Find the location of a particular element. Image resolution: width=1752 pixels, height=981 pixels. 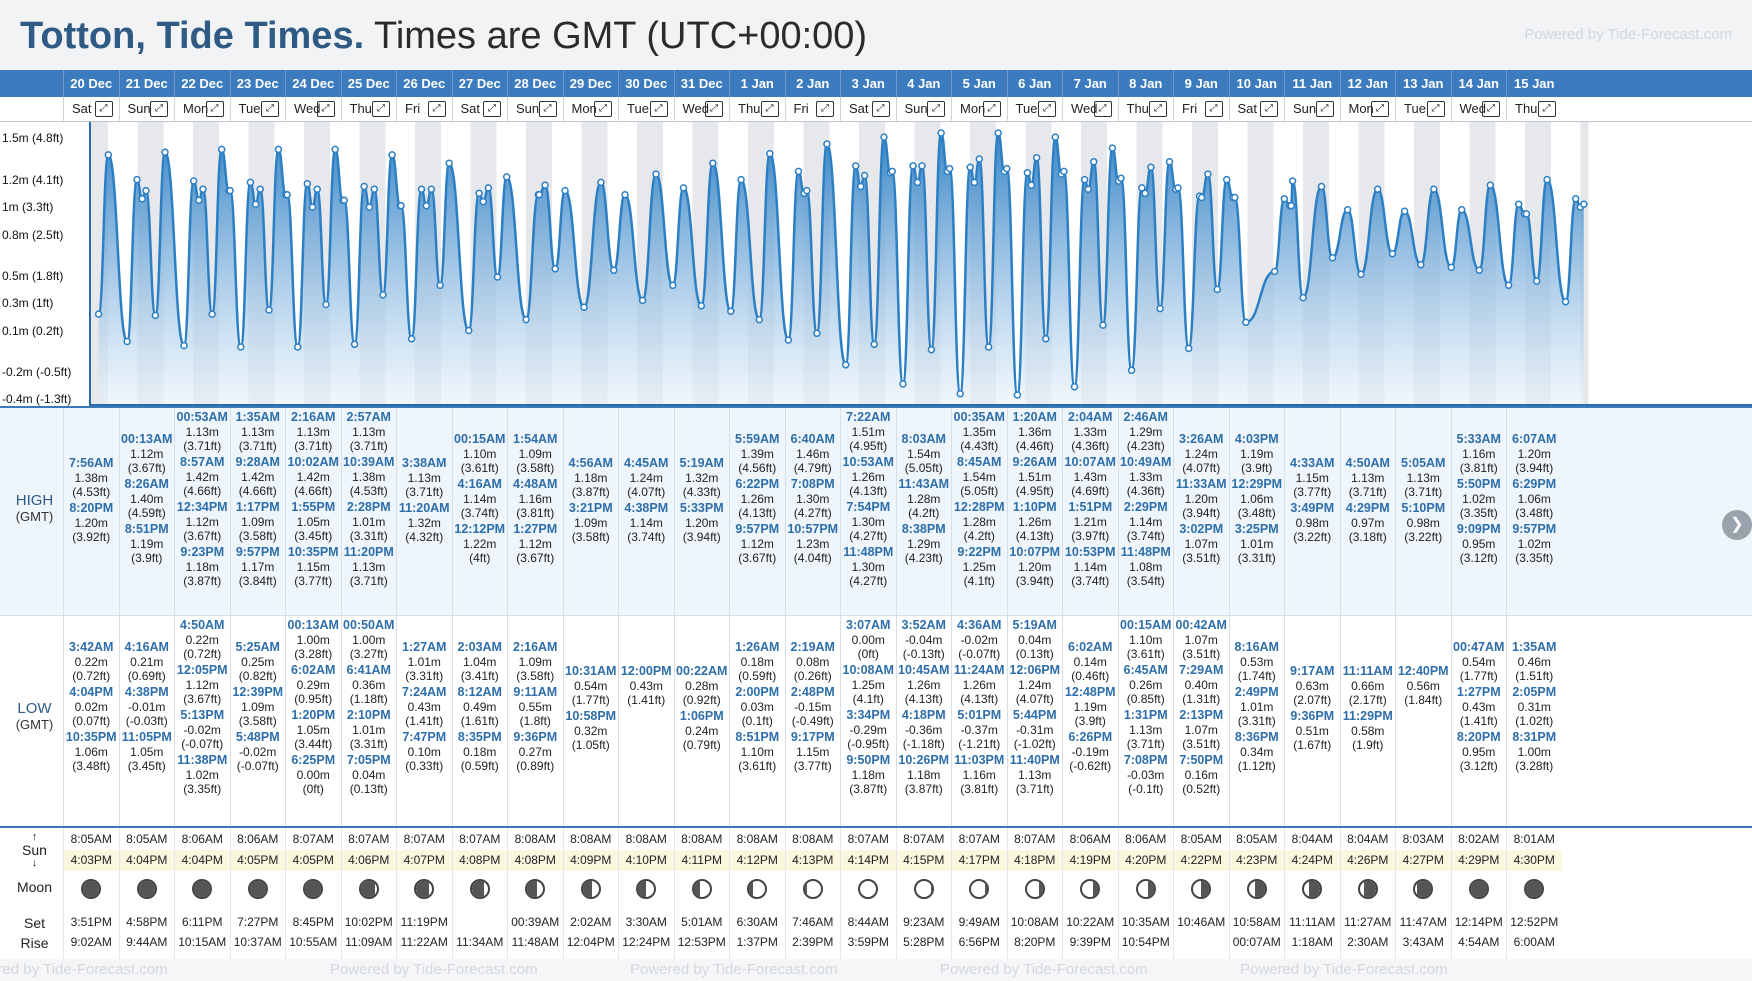

sunrise-time: 8:05AM is located at coordinates (1256, 839).